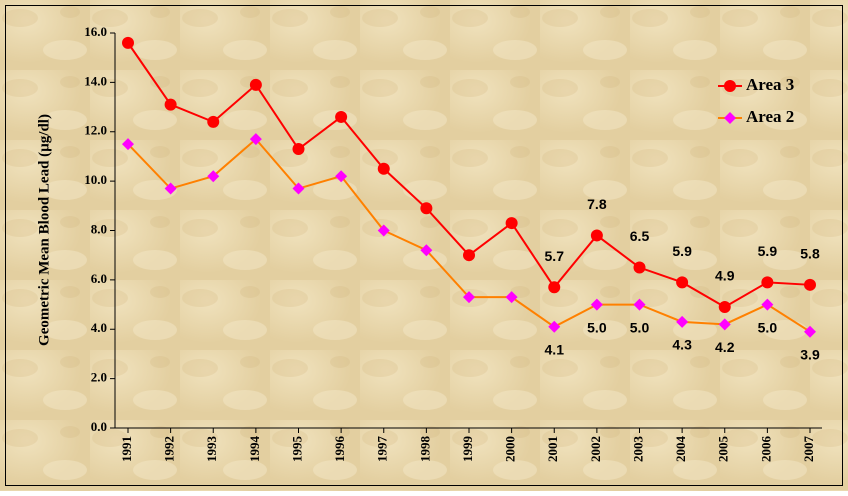 This screenshot has width=848, height=496. Describe the element at coordinates (555, 256) in the screenshot. I see `data-label: 5.7` at that location.